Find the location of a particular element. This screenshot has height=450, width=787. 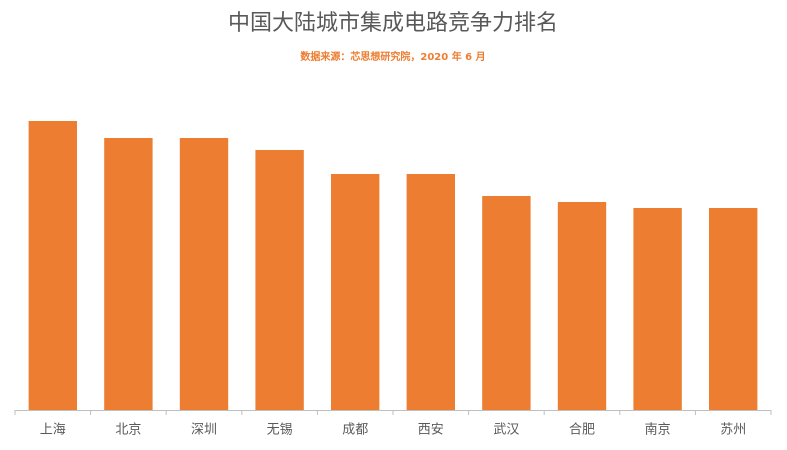

chart-subtitle: 数据来源：芯思想研究院，2020 年 6 月 is located at coordinates (392, 56).